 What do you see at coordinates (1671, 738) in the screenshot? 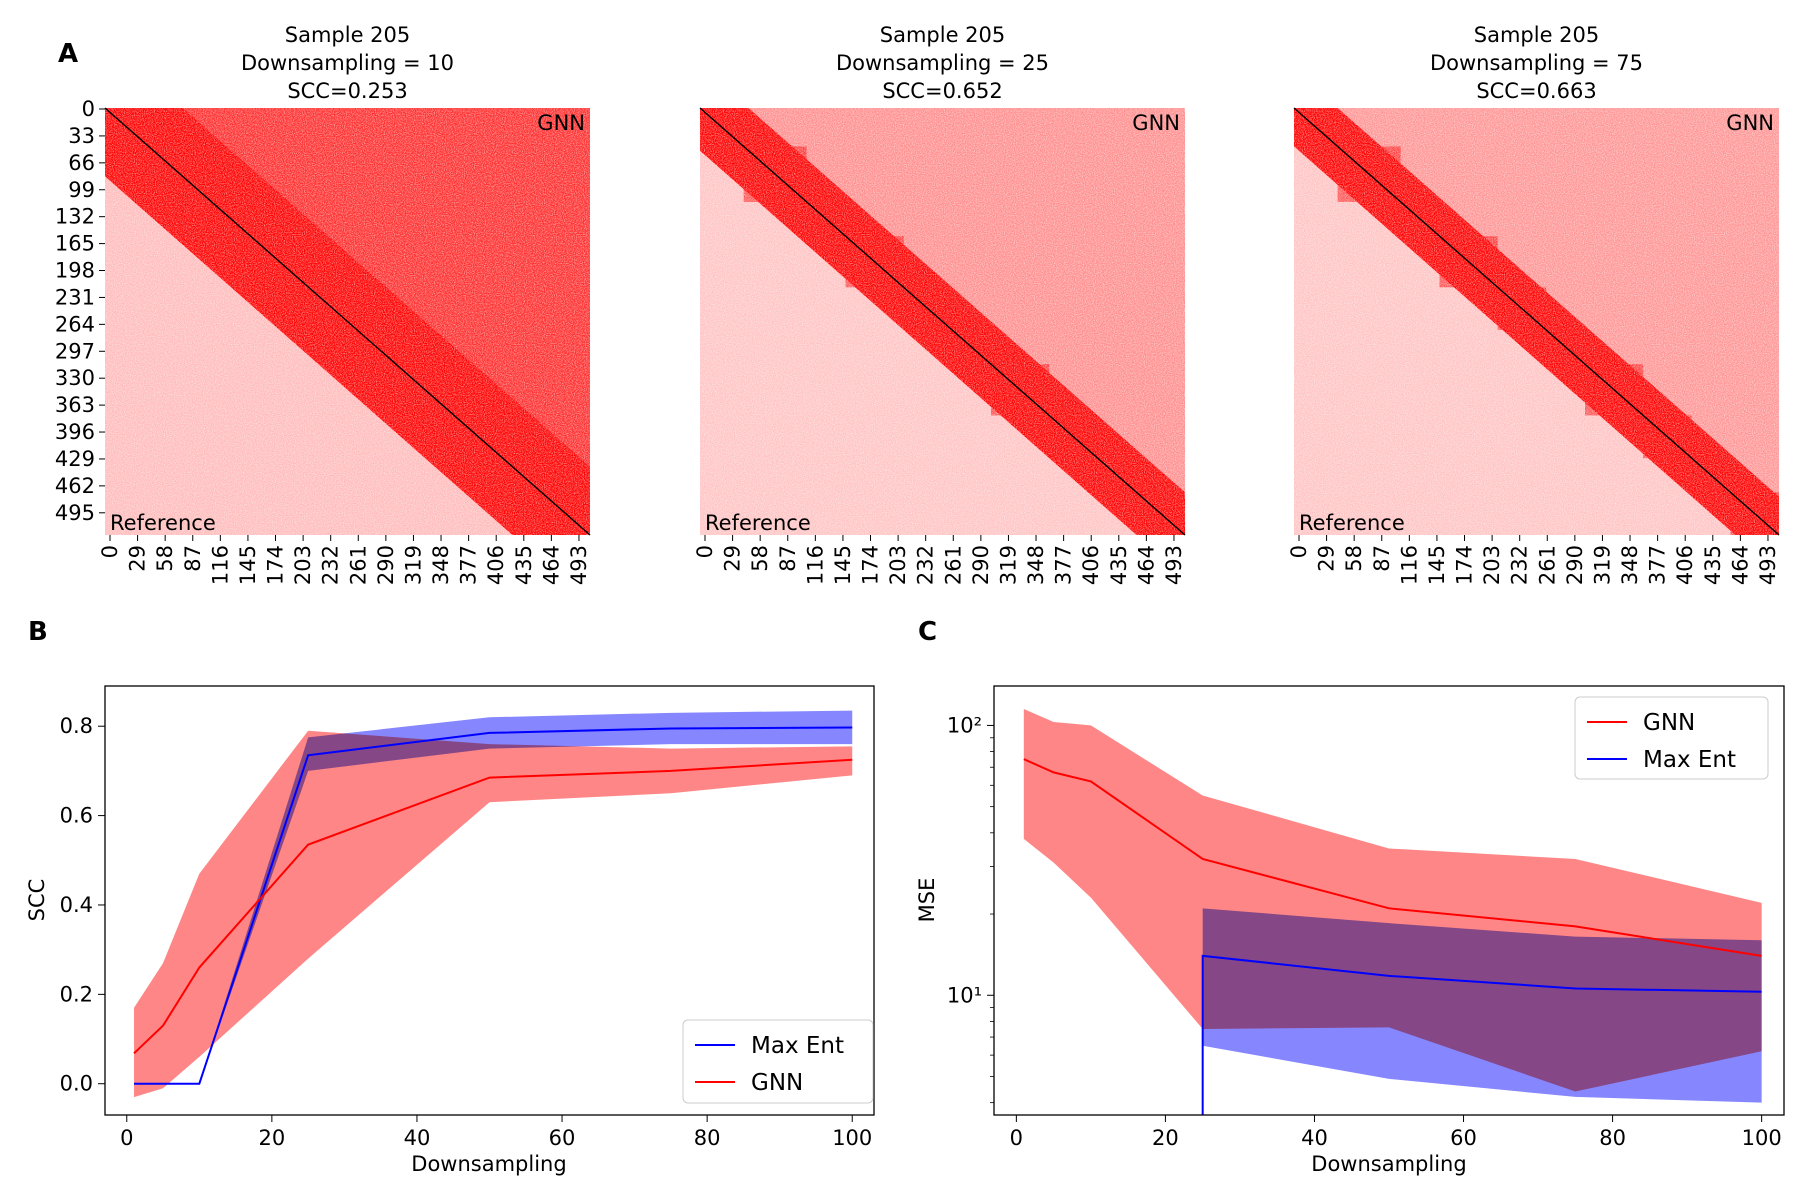
I see `mse-legend: GNN Max Ent` at bounding box center [1671, 738].